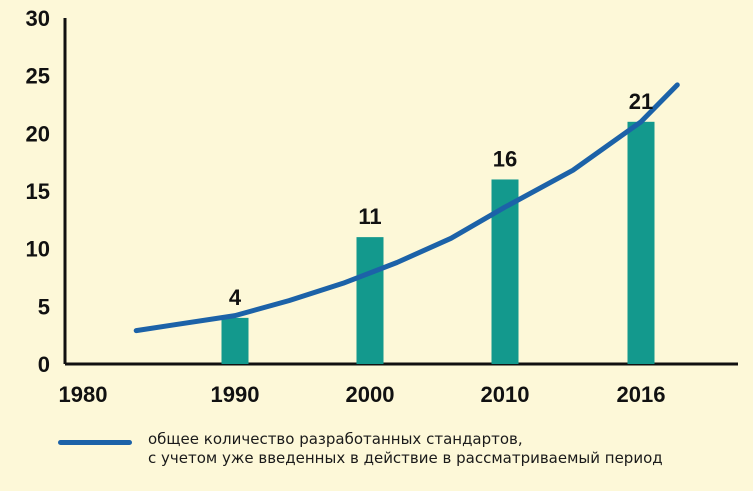  What do you see at coordinates (235, 297) in the screenshot?
I see `data-label: 4` at bounding box center [235, 297].